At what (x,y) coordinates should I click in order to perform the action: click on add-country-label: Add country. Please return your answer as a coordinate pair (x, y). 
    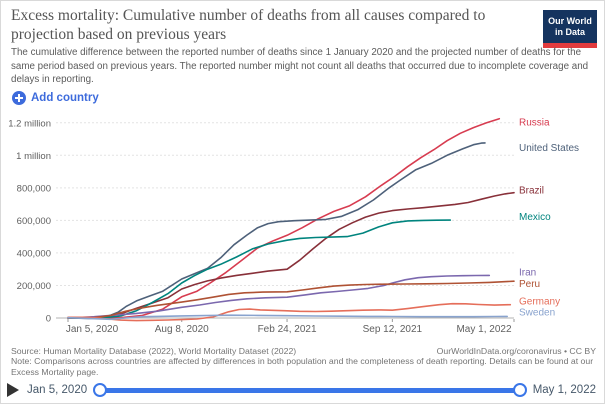
    Looking at the image, I should click on (65, 98).